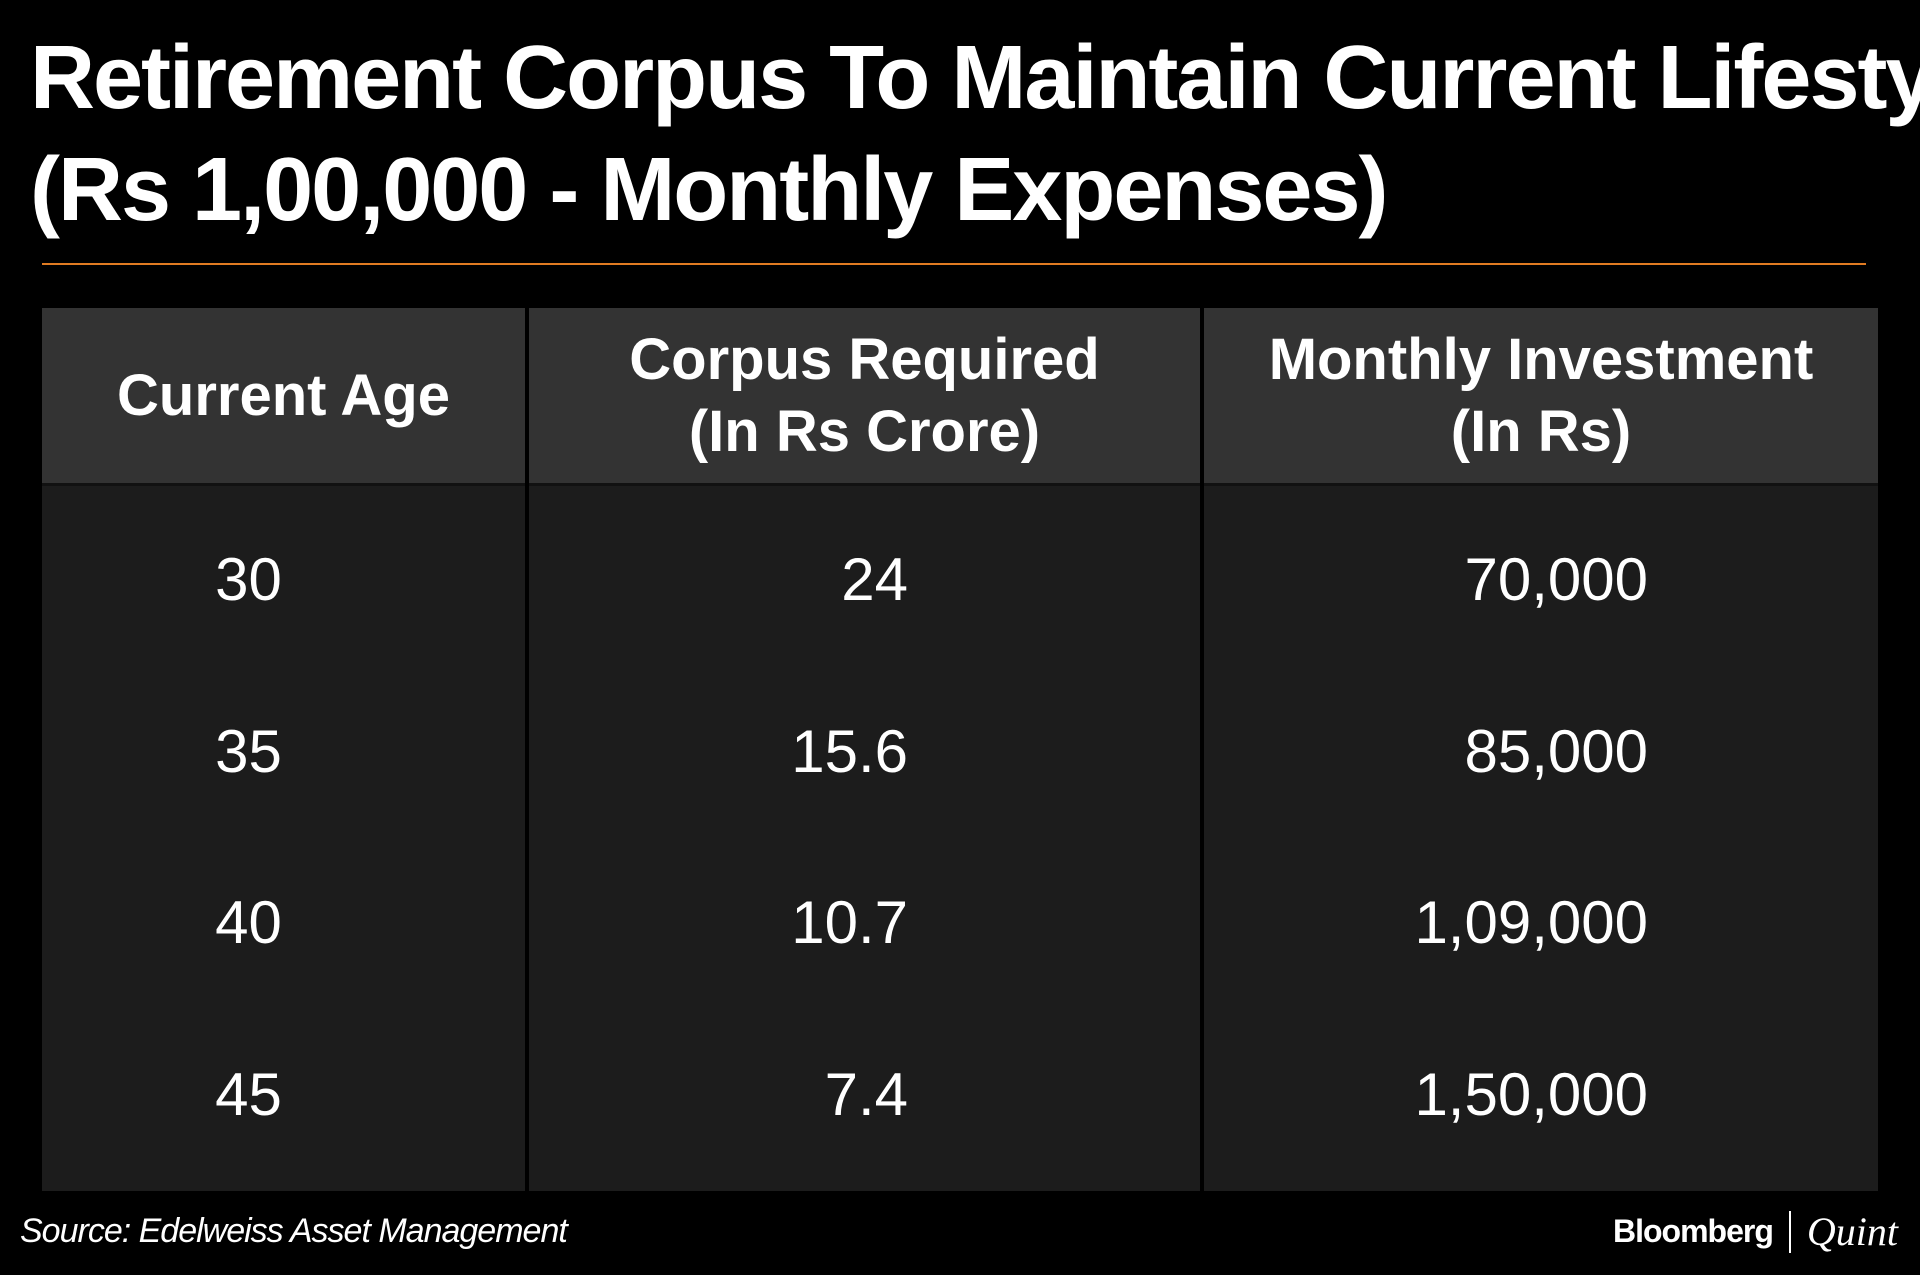  I want to click on header-monthly-investment-unit: (In Rs), so click(1541, 431).